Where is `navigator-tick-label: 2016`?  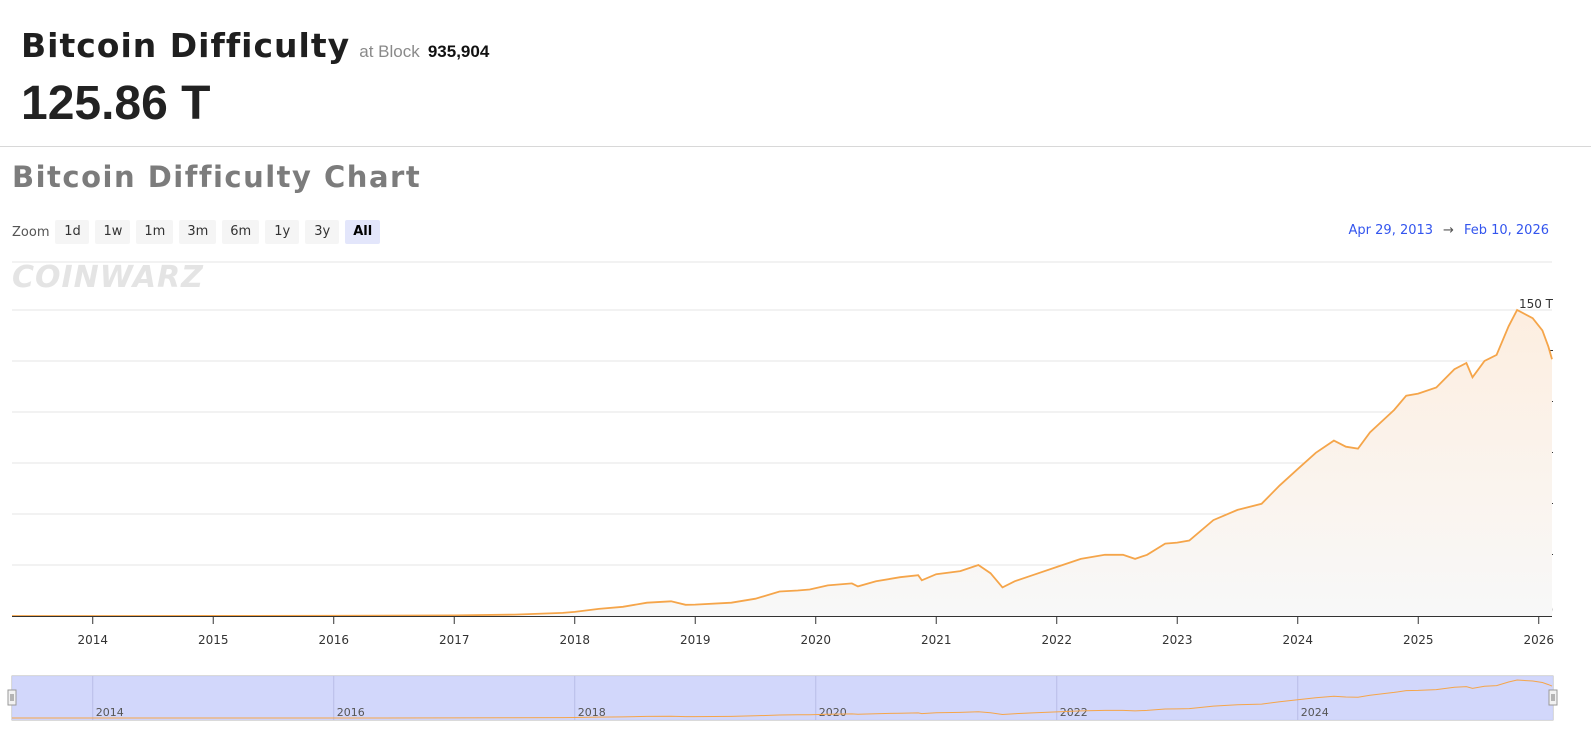
navigator-tick-label: 2016 is located at coordinates (351, 712).